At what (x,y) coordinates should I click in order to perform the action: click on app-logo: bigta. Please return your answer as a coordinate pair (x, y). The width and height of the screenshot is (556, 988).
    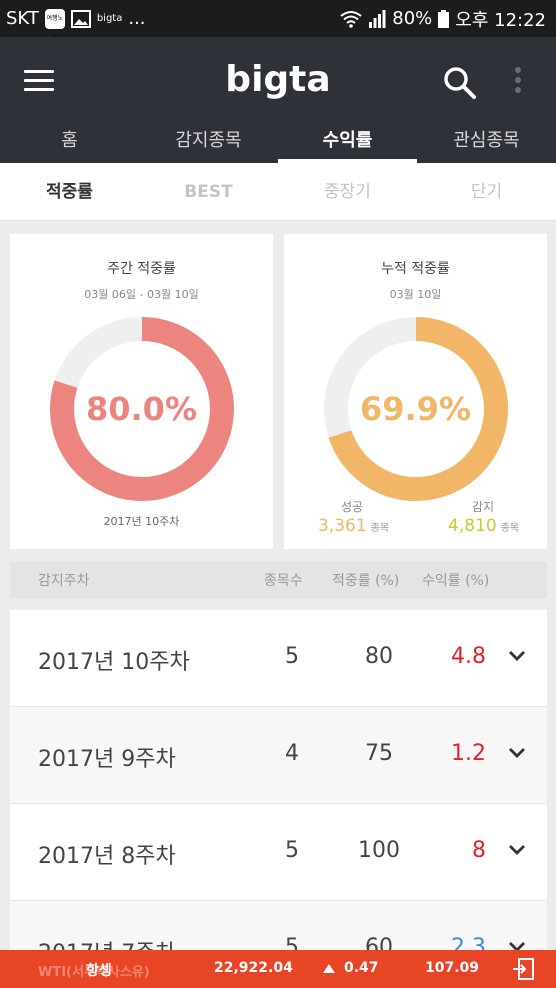
    Looking at the image, I should click on (278, 79).